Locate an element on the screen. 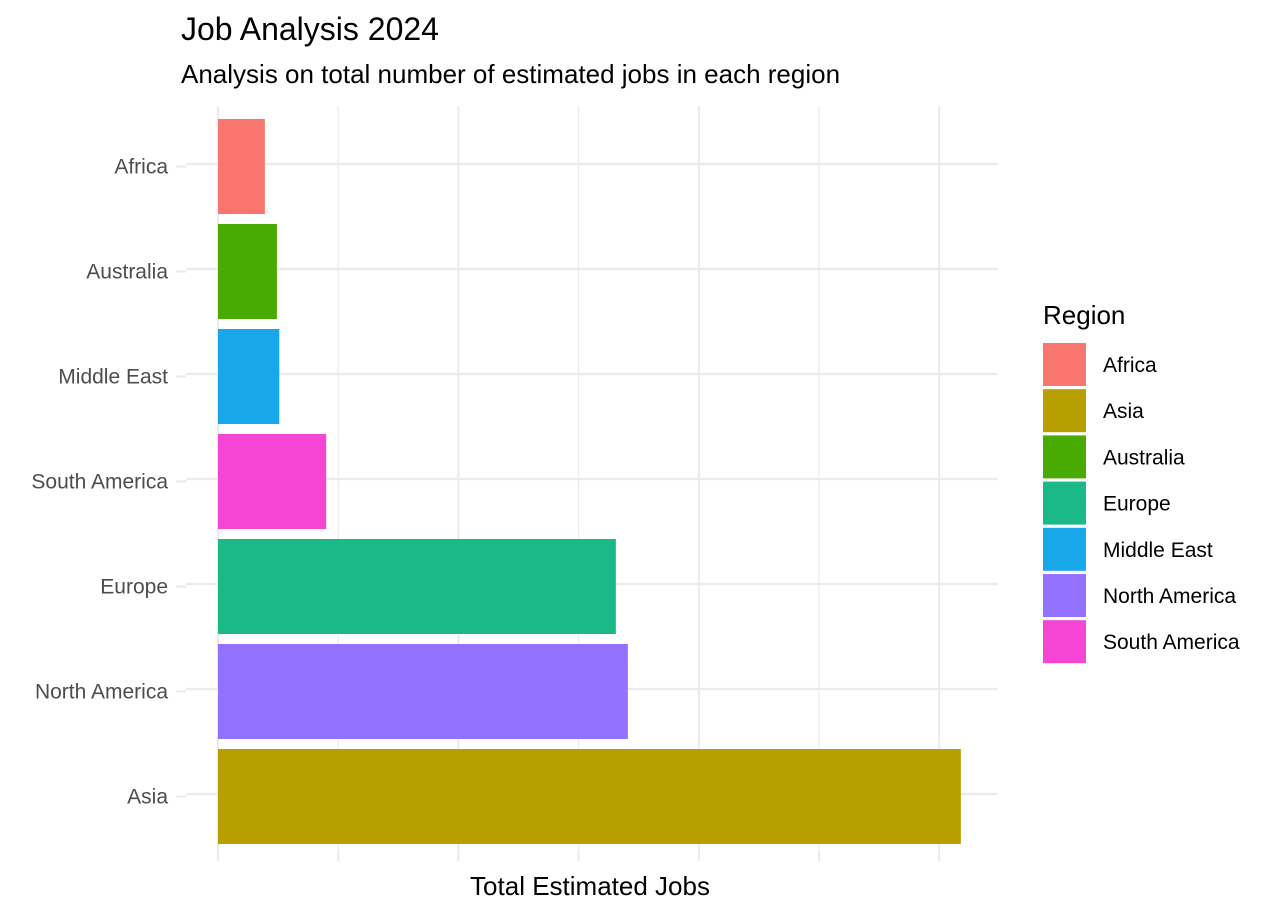 This screenshot has width=1286, height=916. legend-item-asia: Asia is located at coordinates (1093, 411).